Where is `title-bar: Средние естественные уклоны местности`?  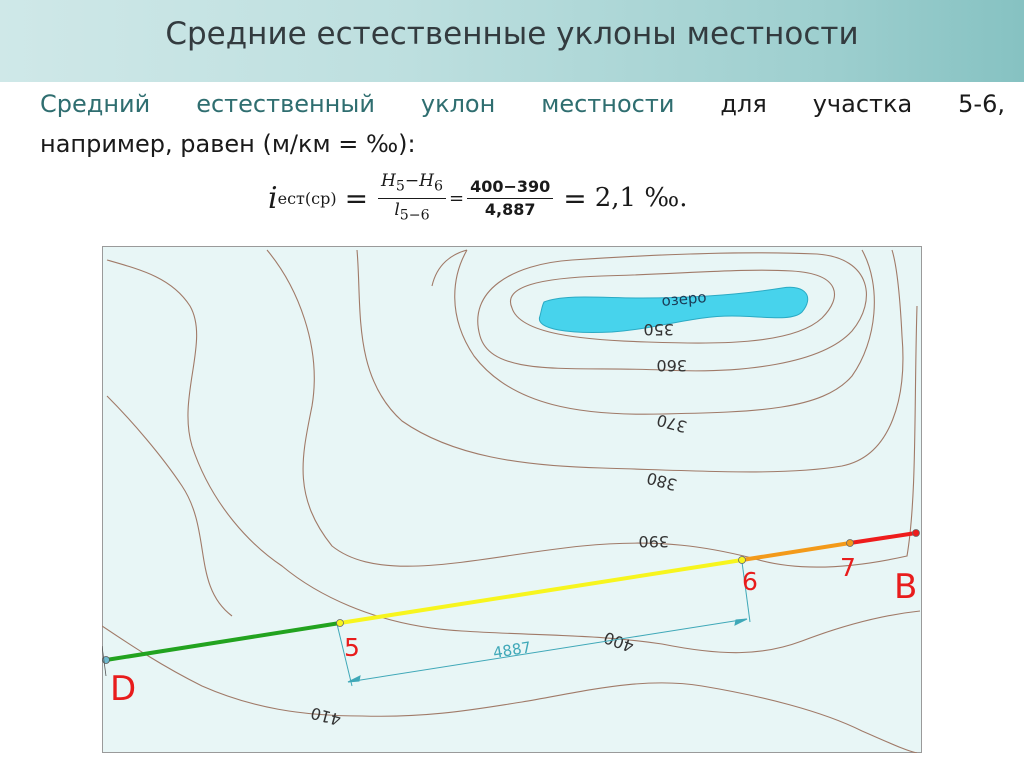 title-bar: Средние естественные уклоны местности is located at coordinates (512, 41).